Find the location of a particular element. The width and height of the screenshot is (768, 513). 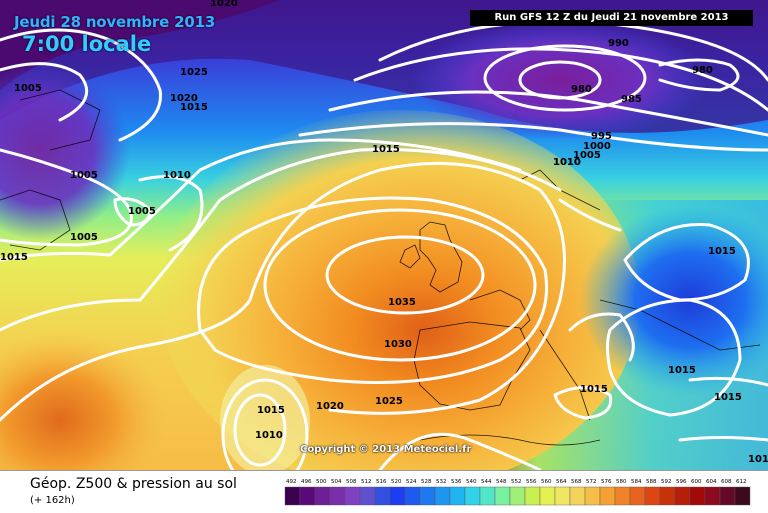

legend-tick-label: 572 is located at coordinates (591, 482).